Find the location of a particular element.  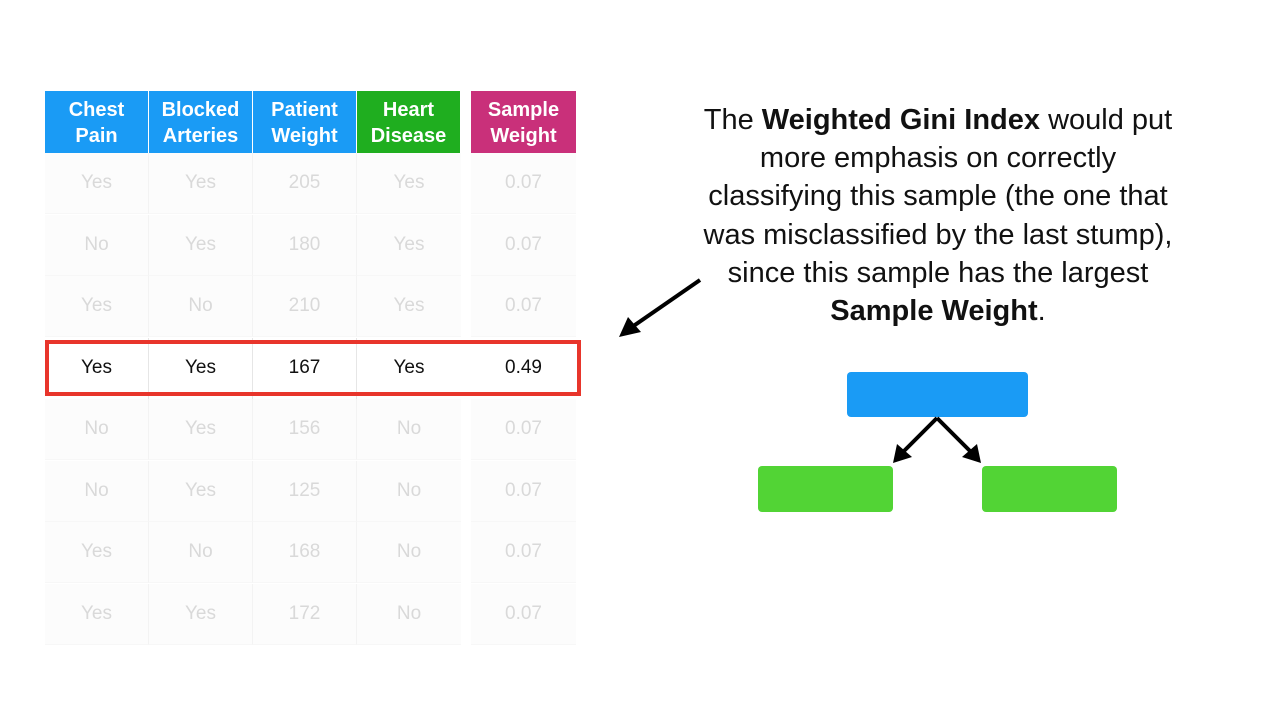

cell-patient-weight: 125 is located at coordinates (305, 491).